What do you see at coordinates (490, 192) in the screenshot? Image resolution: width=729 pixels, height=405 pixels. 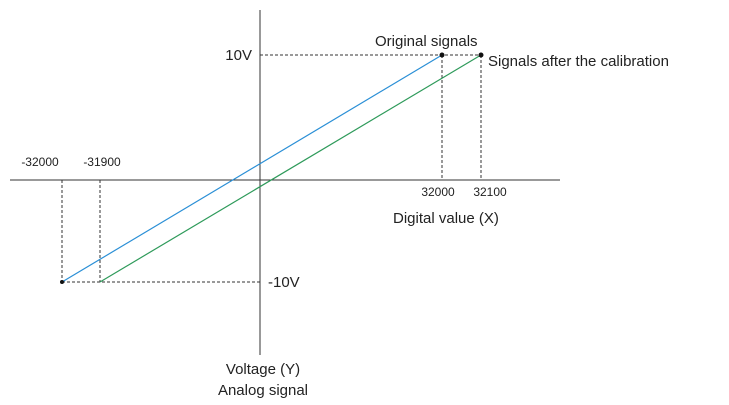 I see `label: 32100` at bounding box center [490, 192].